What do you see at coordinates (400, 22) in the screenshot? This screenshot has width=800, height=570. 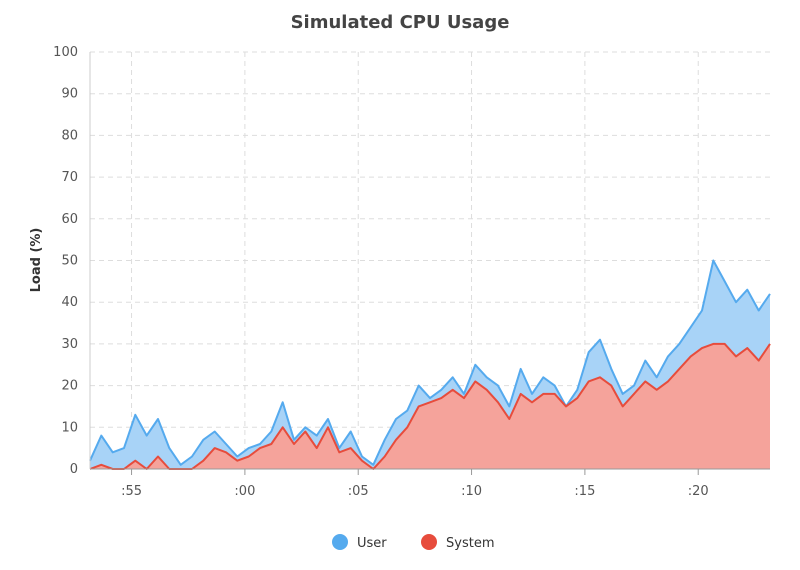 I see `chart-title: Simulated CPU Usage` at bounding box center [400, 22].